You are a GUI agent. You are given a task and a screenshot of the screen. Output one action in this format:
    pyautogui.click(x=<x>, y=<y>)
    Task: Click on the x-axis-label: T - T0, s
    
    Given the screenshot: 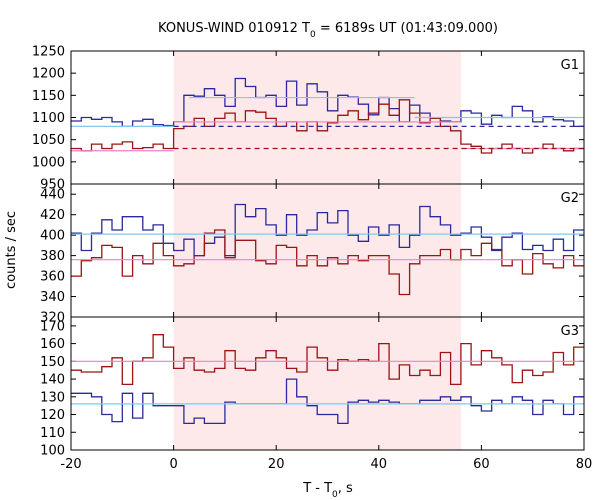 What is the action you would take?
    pyautogui.click(x=327, y=490)
    